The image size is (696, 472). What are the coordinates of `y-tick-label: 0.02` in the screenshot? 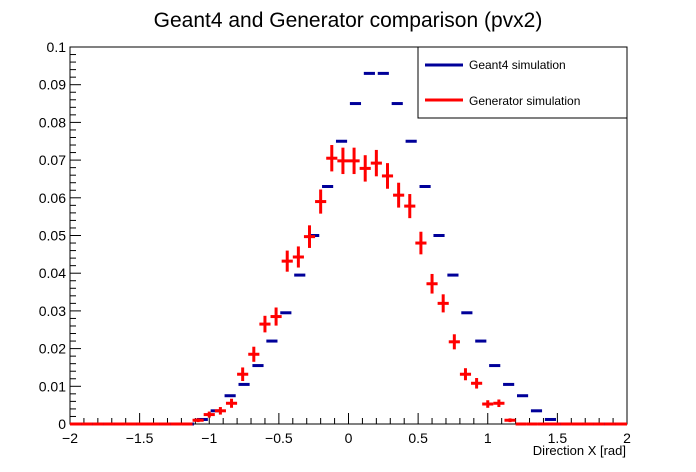 It's located at (52, 349).